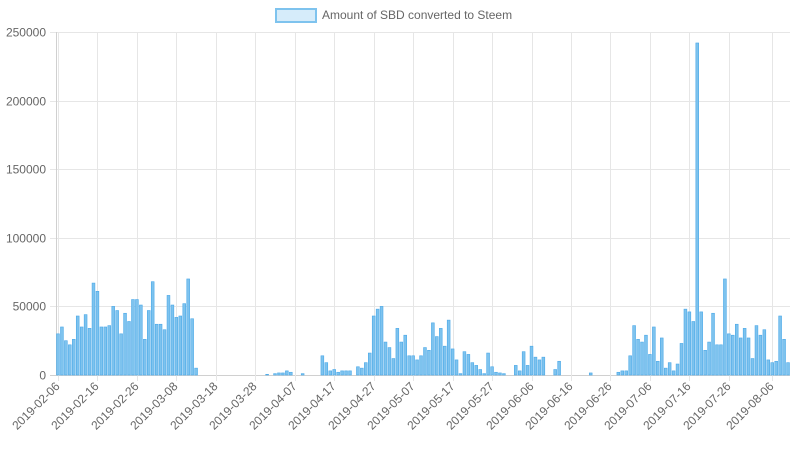  Describe the element at coordinates (393, 15) in the screenshot. I see `legend: Amount of SBD converted to Steem` at that location.